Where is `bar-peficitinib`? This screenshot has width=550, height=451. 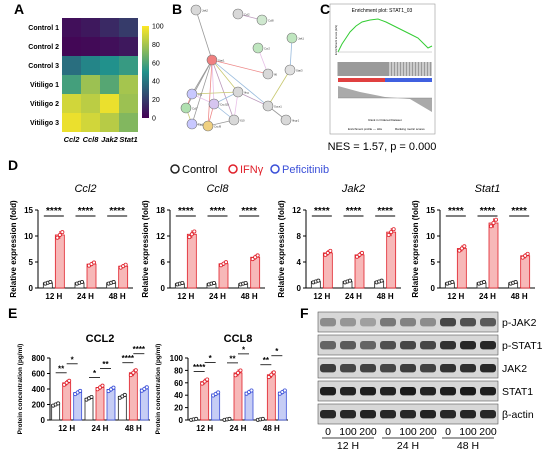
bar-peficitinib is located at coordinates (249, 406).